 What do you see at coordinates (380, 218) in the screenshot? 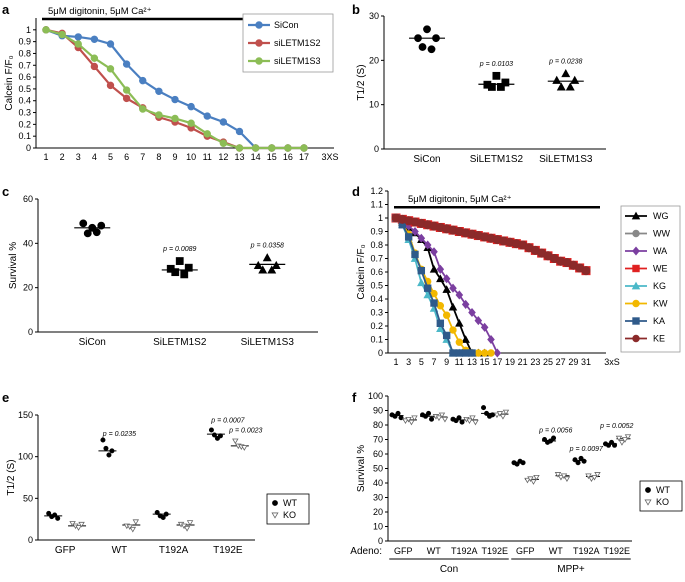
I see `d-y-tick-label: 1` at bounding box center [380, 218].